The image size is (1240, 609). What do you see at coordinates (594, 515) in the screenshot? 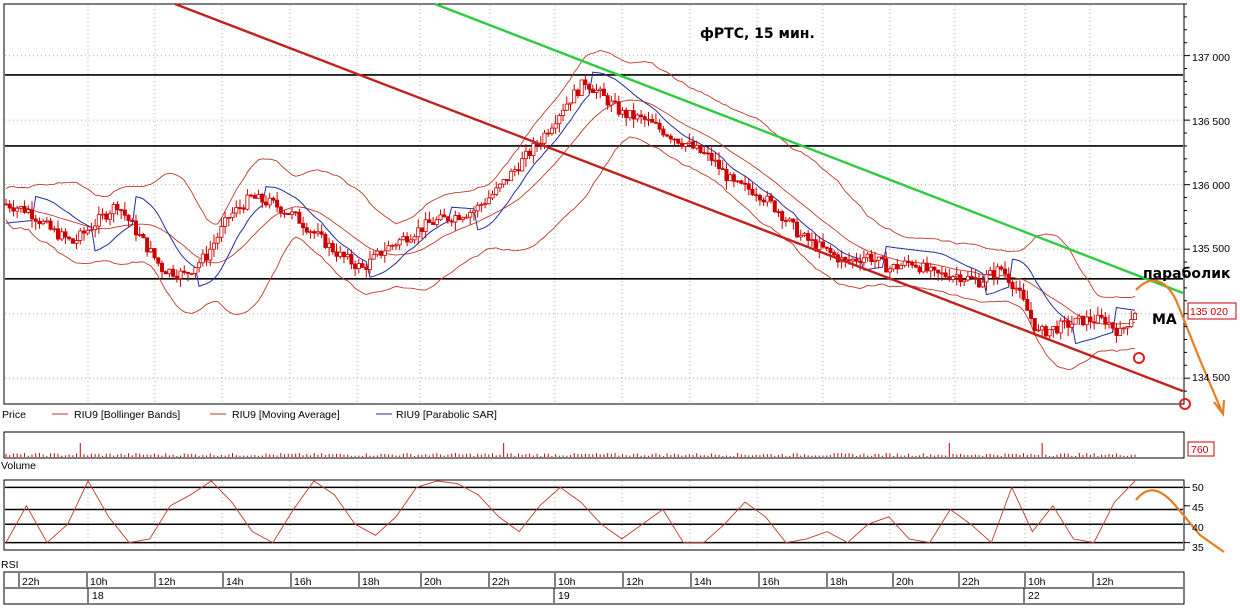
I see `rsi-pane` at bounding box center [594, 515].